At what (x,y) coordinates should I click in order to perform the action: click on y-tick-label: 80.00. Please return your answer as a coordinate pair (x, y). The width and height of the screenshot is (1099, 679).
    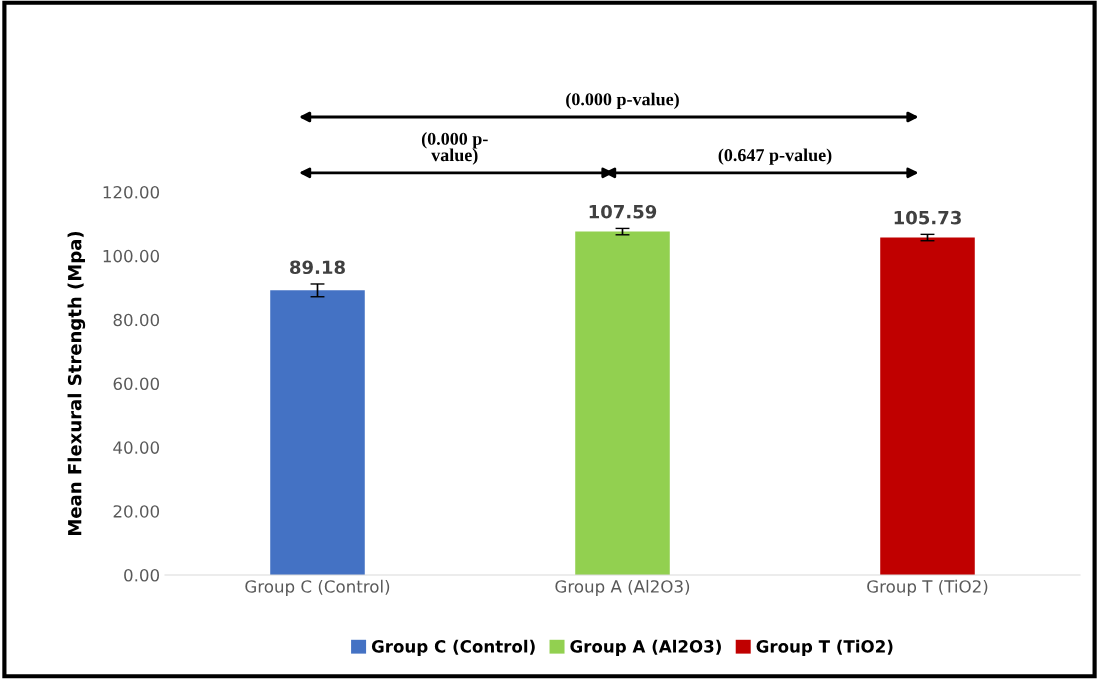
    Looking at the image, I should click on (136, 320).